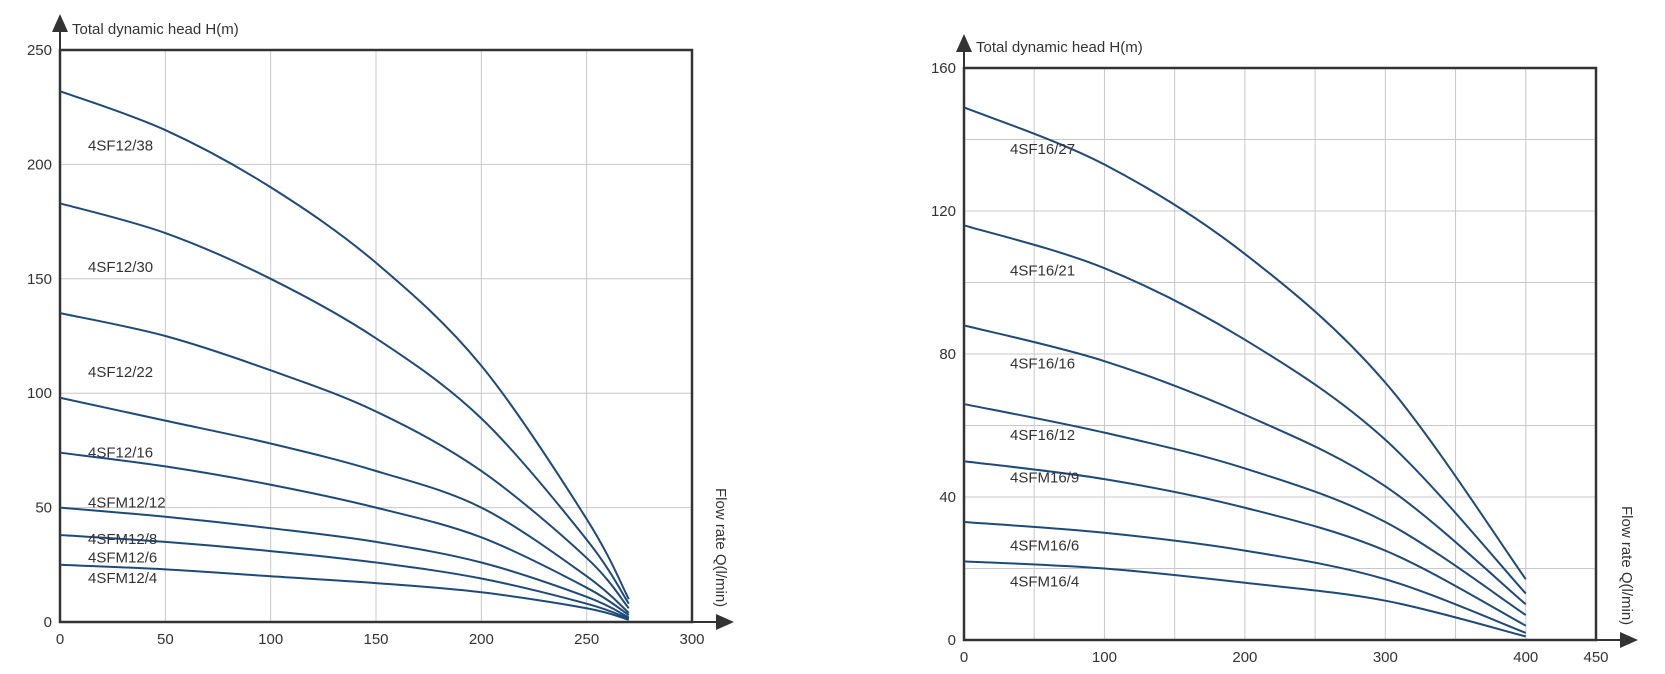  I want to click on series-label: 4SF12/30, so click(120, 267).